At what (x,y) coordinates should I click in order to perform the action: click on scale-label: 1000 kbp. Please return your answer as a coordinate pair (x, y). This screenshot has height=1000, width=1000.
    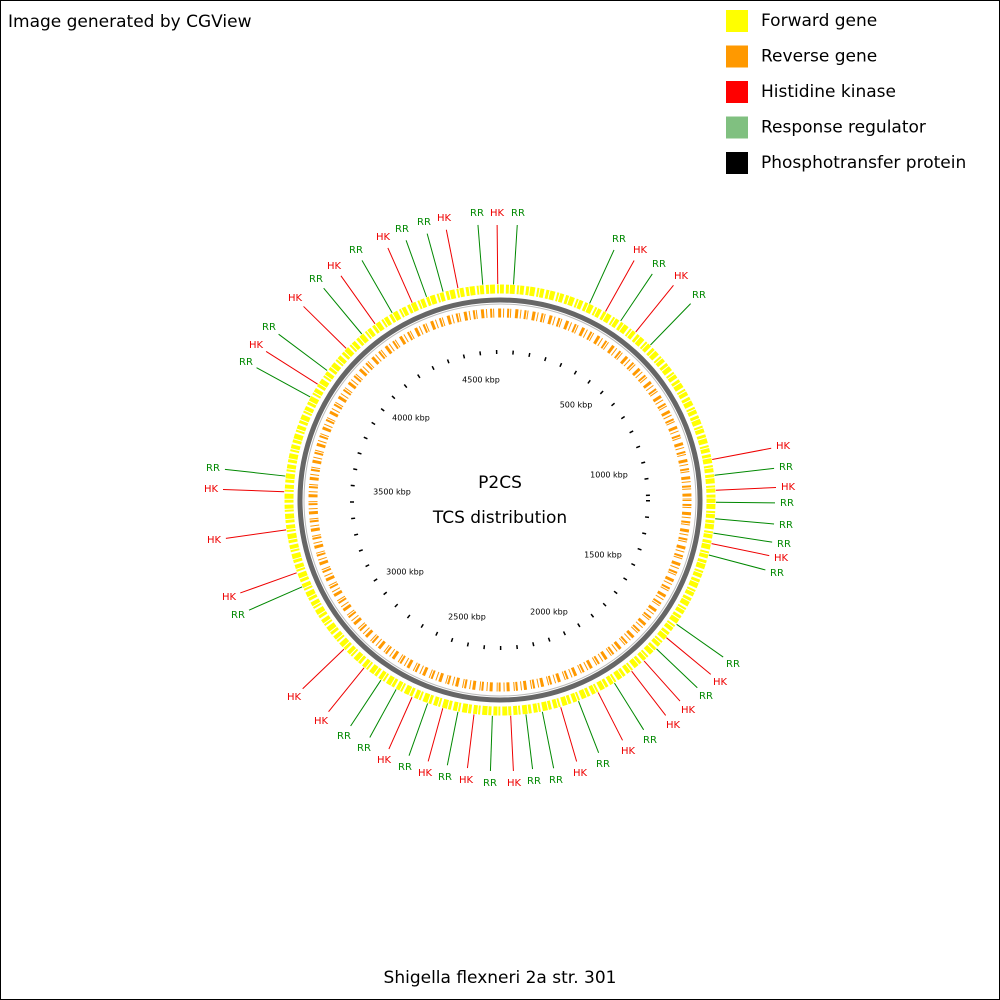
    Looking at the image, I should click on (609, 475).